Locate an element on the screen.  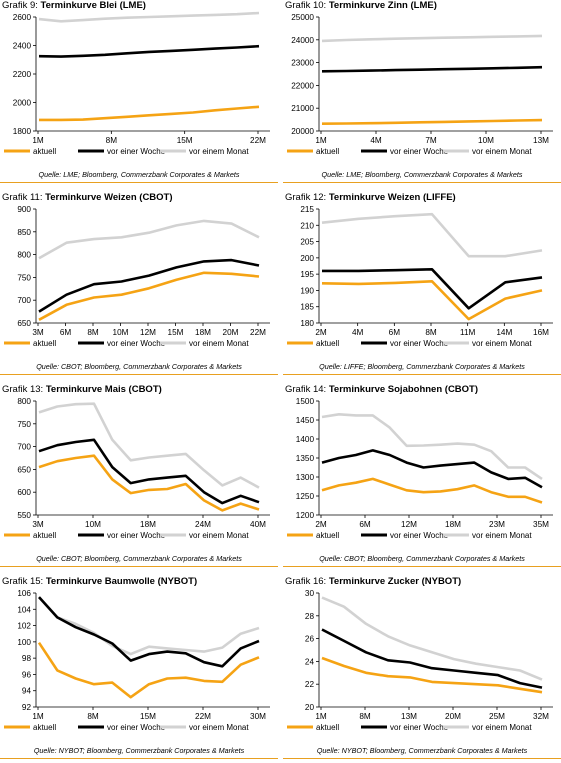
x-tick-label: 4M is located at coordinates (358, 332).